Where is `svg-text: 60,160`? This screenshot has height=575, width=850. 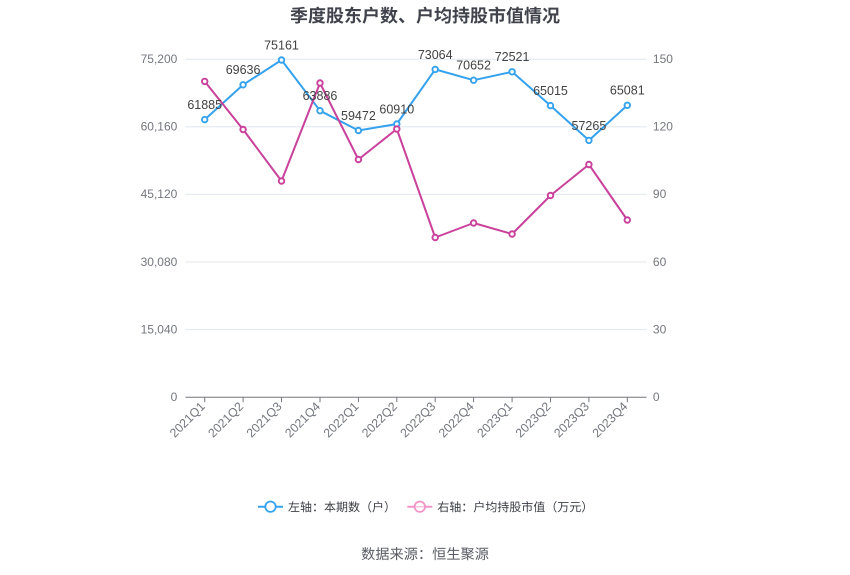
svg-text: 60,160 is located at coordinates (159, 127).